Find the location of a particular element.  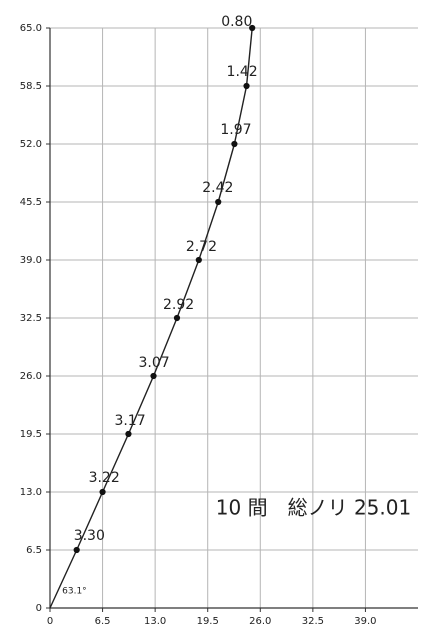

y-tick-label: 52.0 is located at coordinates (31, 144).